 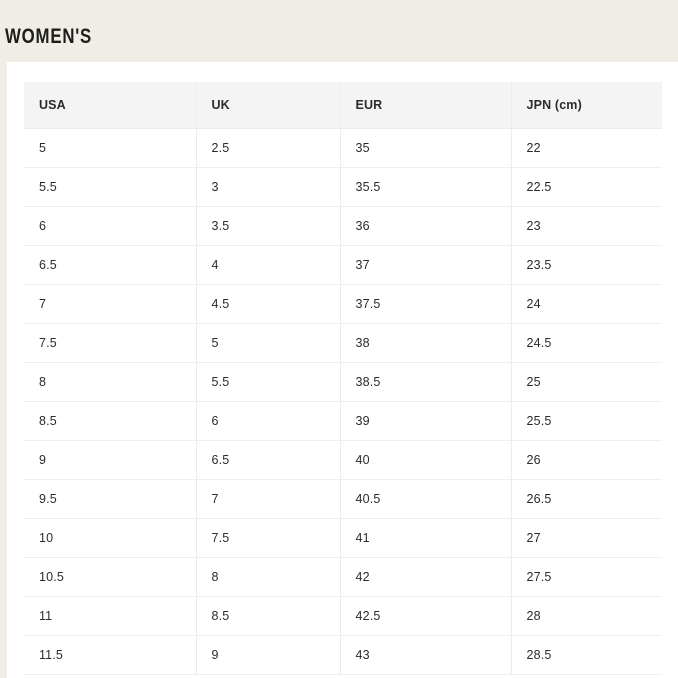 I want to click on table-row: 11 8.5 42.5 28, so click(x=343, y=616).